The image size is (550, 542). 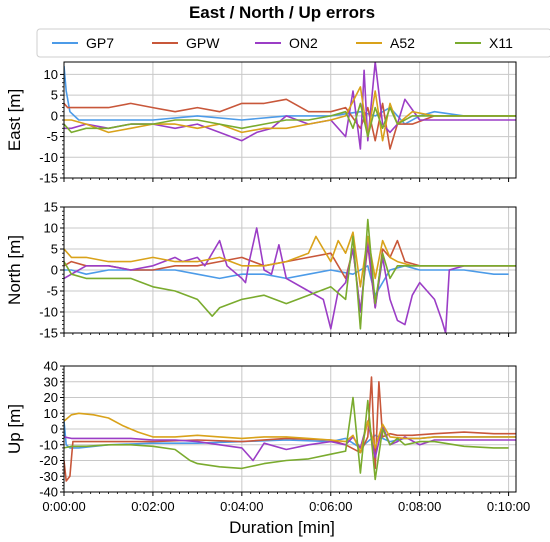 I want to click on chart-title: East / North / Up errors, so click(x=282, y=12).